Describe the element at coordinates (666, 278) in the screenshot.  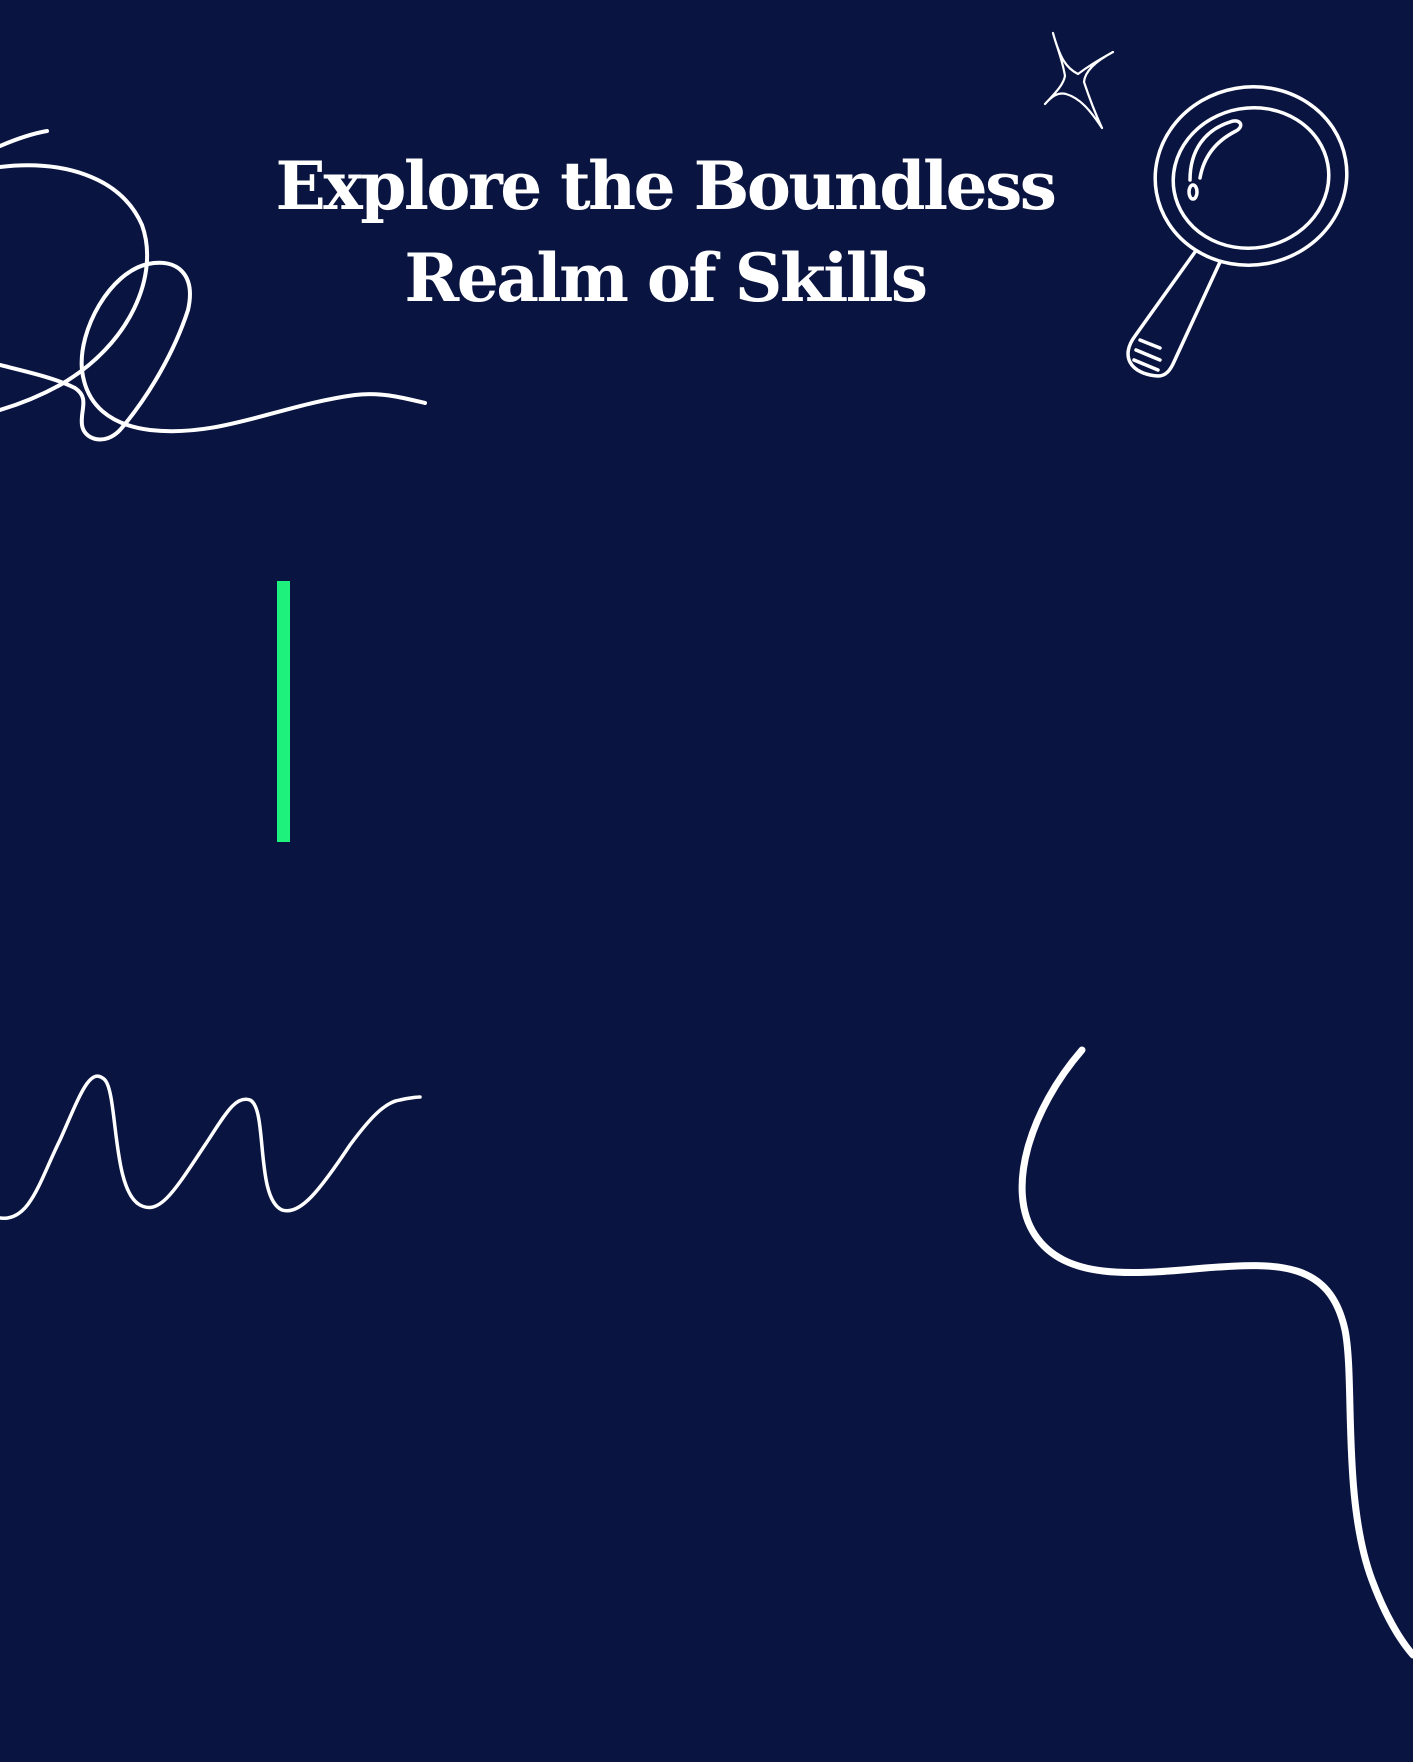
I see `title-line-2: Realm of Skills` at that location.